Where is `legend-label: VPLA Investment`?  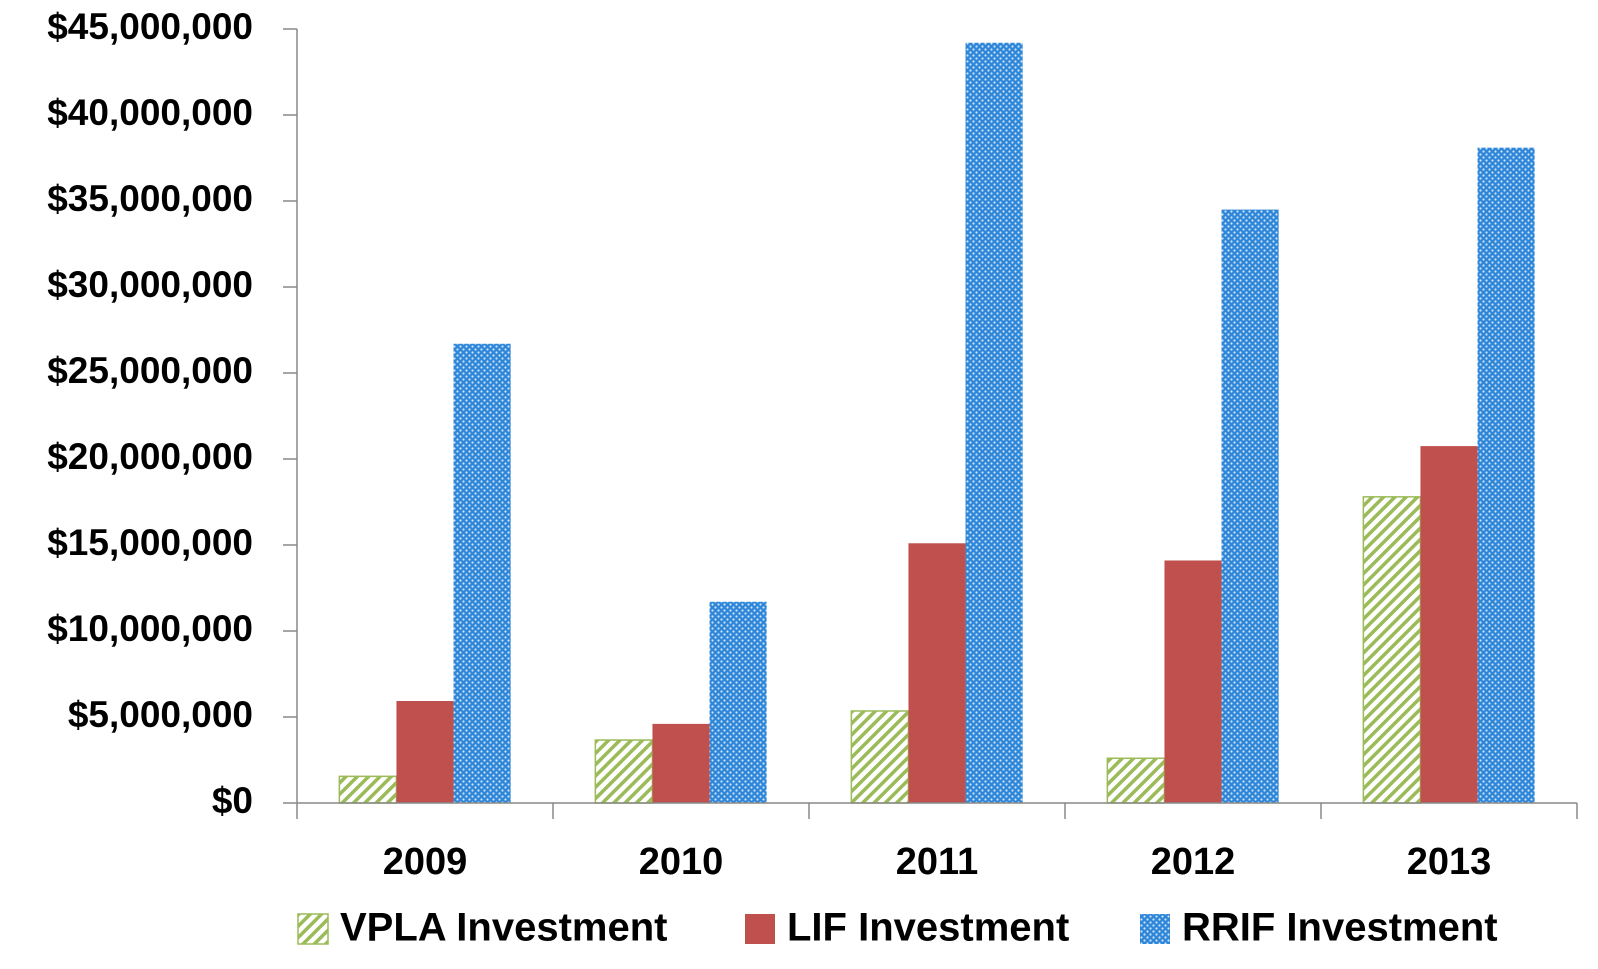 legend-label: VPLA Investment is located at coordinates (503, 928).